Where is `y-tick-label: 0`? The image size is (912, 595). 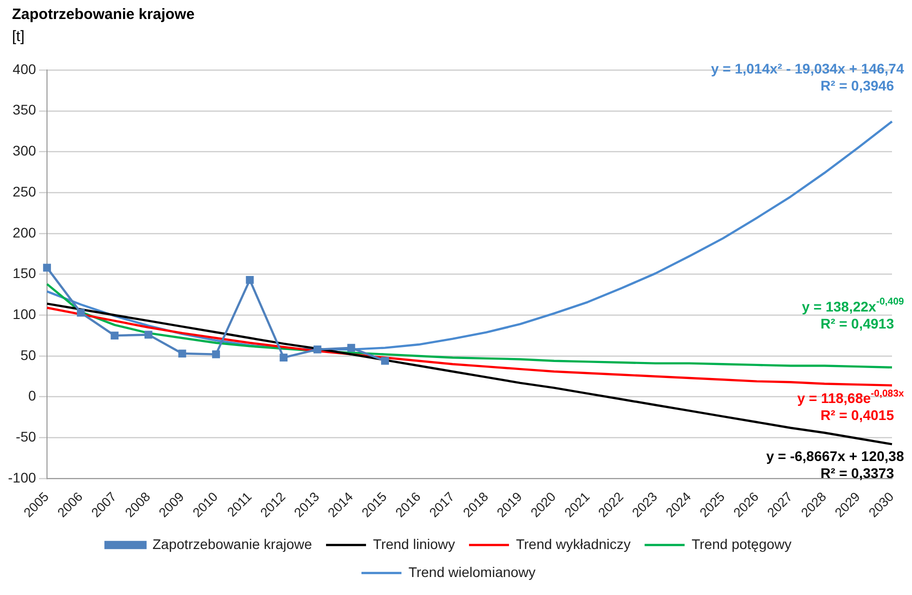 y-tick-label: 0 is located at coordinates (32, 396).